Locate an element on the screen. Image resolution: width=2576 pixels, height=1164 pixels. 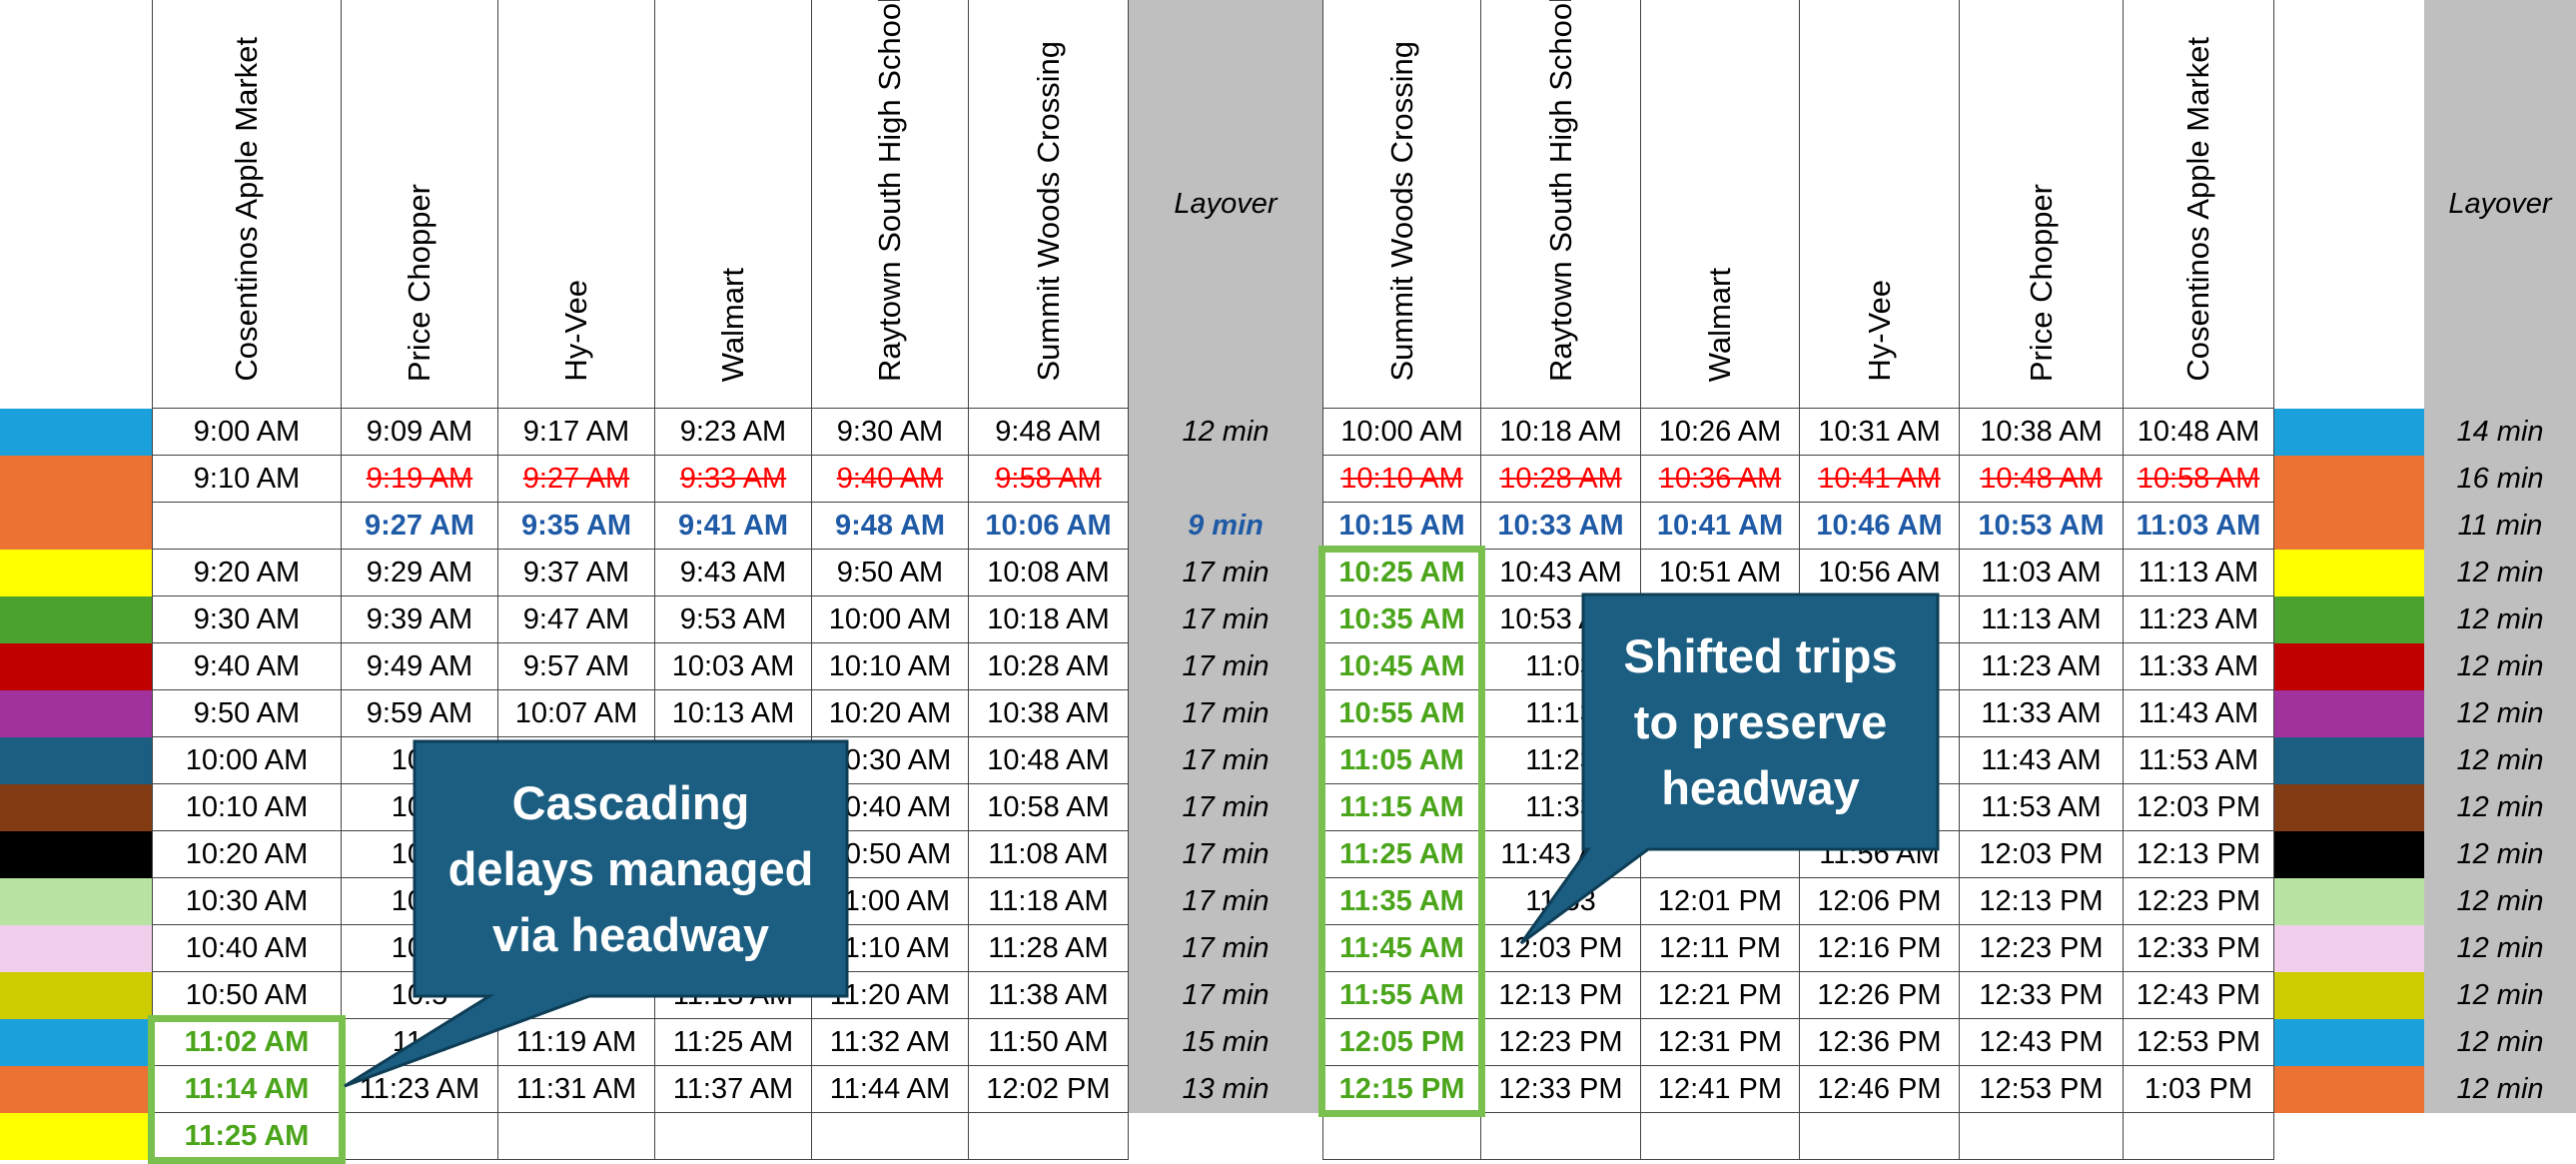
time-cell: 10:43 AM is located at coordinates (1561, 573).